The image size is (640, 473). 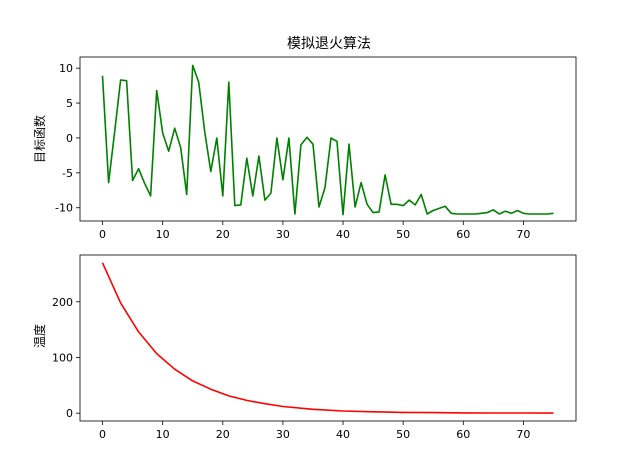 What do you see at coordinates (62, 357) in the screenshot?
I see `temperature-ytick-label: 100` at bounding box center [62, 357].